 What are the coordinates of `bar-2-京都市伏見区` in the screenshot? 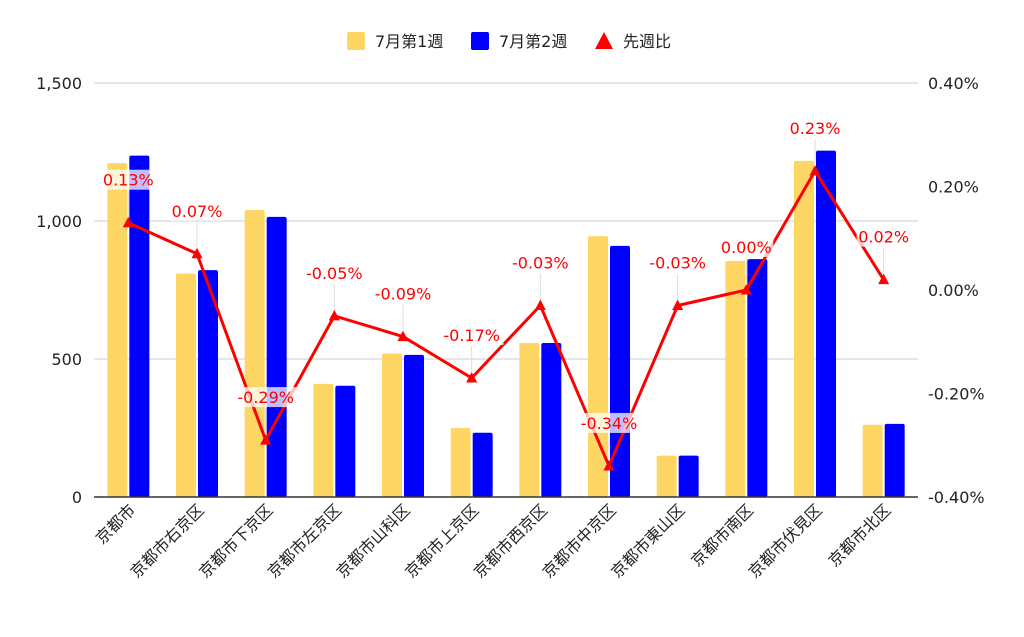 It's located at (826, 323).